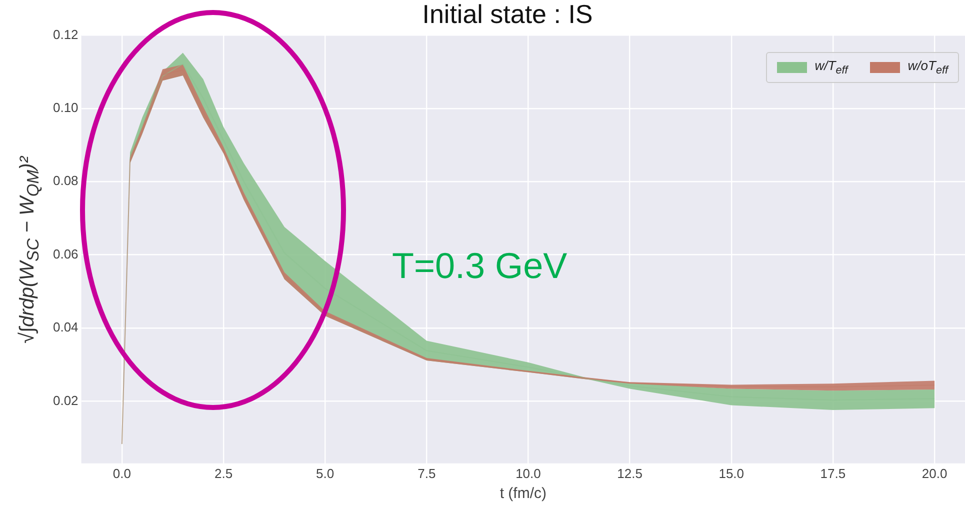 This screenshot has width=965, height=507. I want to click on y-tick-label: 0.10, so click(65, 107).